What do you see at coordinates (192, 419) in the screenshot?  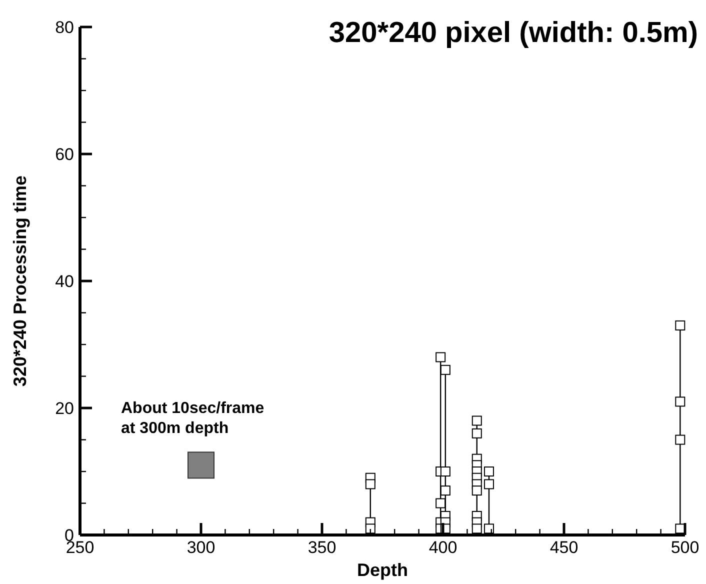 I see `annotation: About 10sec/frame at 300m depth` at bounding box center [192, 419].